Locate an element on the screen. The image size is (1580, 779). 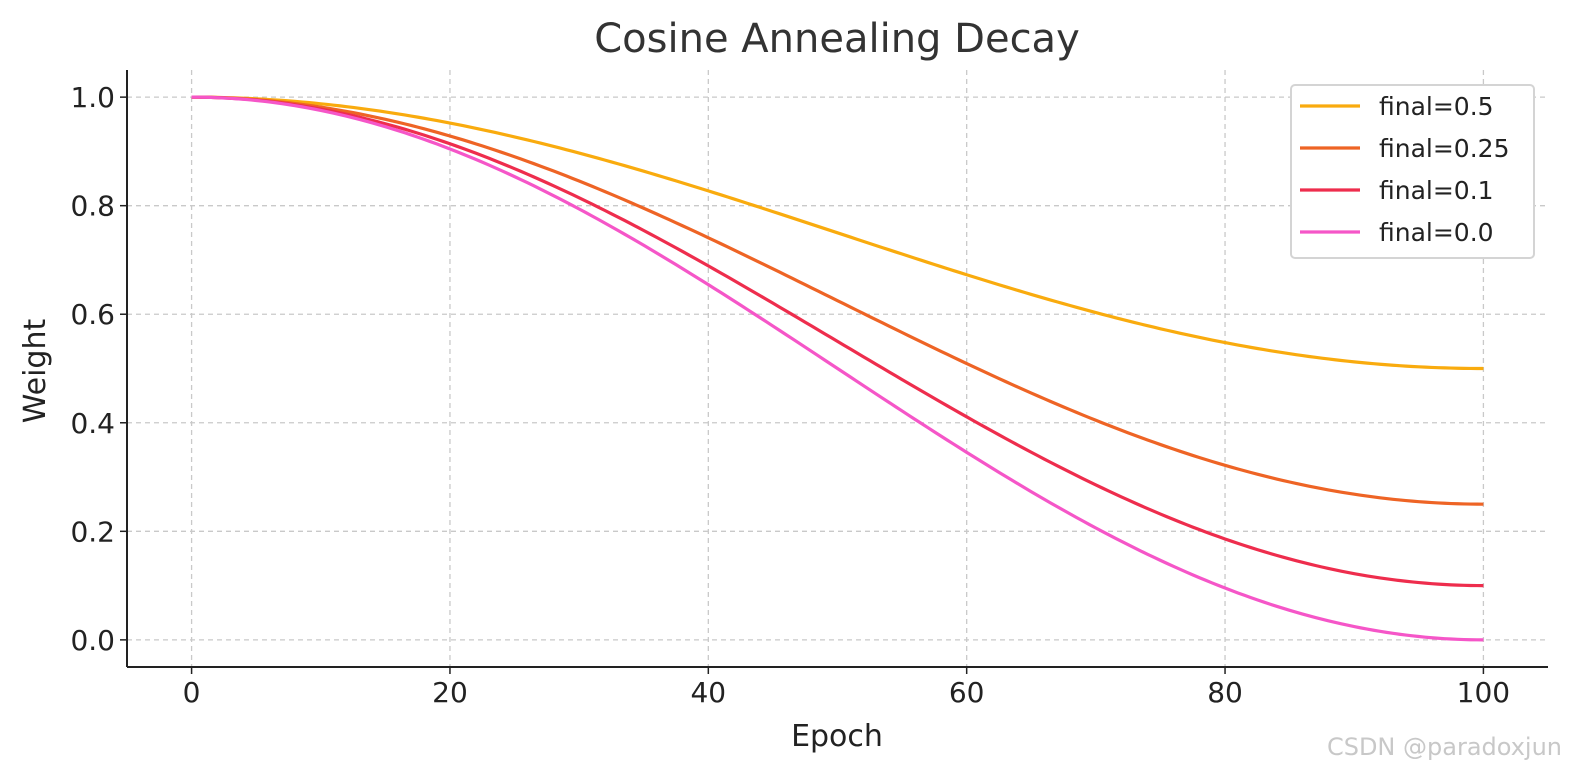
y-tick-label: 0.4 is located at coordinates (92, 423).